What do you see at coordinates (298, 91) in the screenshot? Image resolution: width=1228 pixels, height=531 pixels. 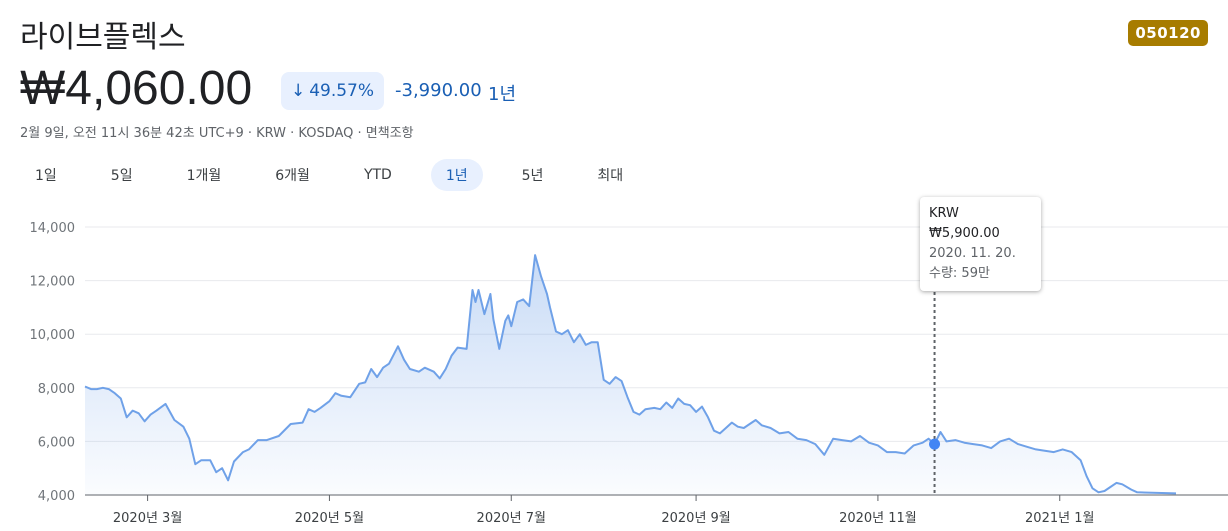 I see `arrow-down-icon: ↓` at bounding box center [298, 91].